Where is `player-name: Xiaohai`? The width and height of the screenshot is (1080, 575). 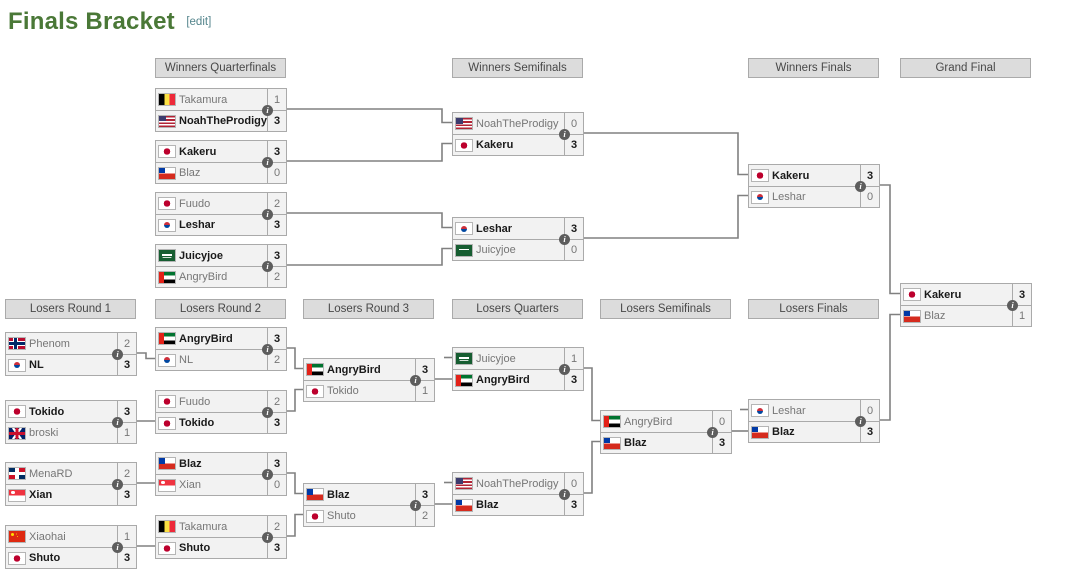 player-name: Xiaohai is located at coordinates (47, 536).